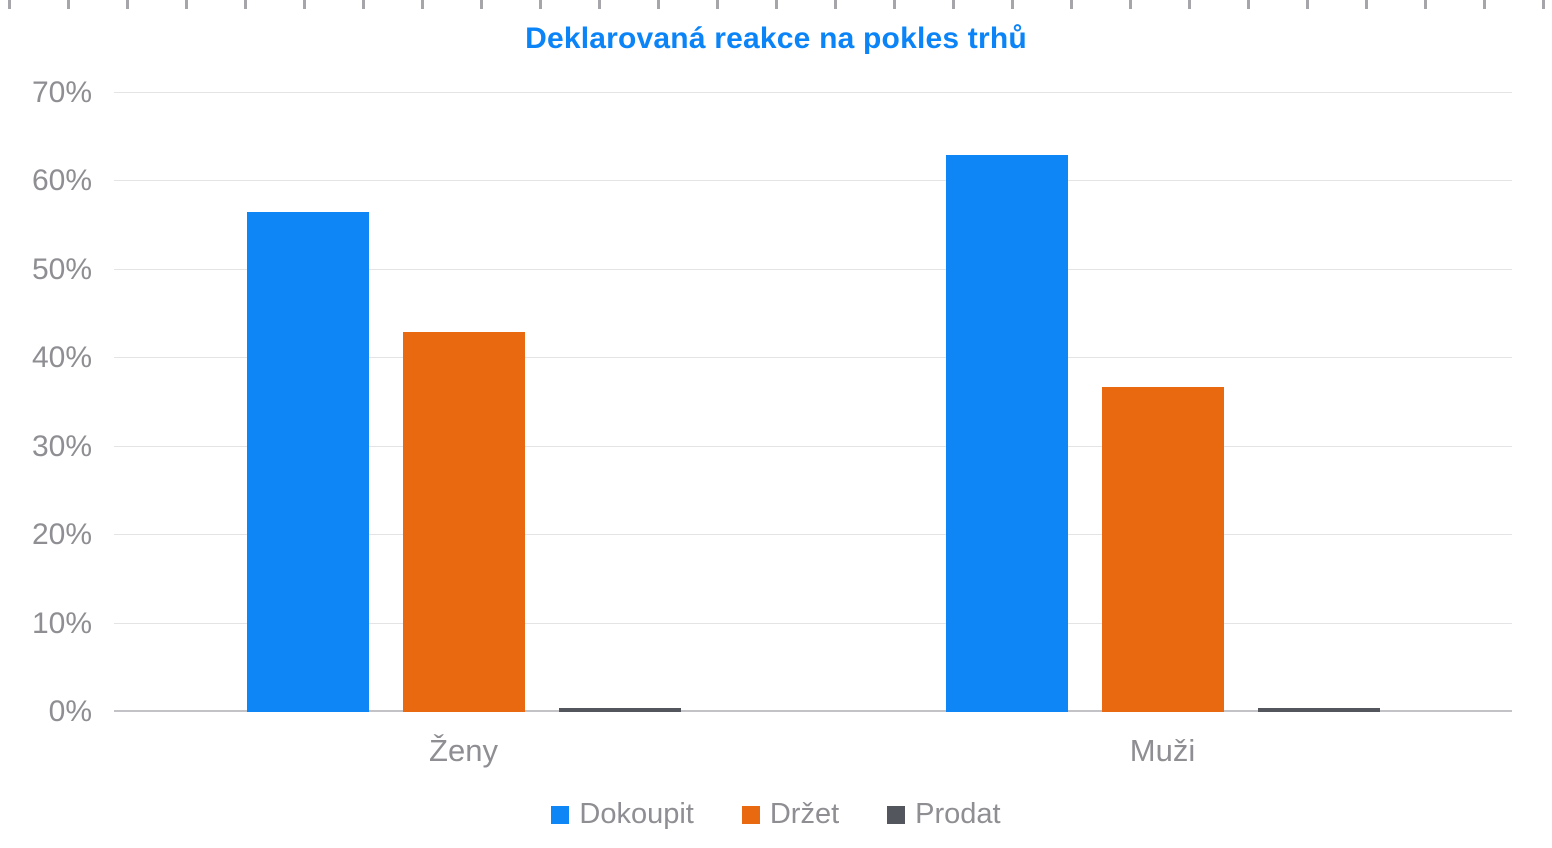 The height and width of the screenshot is (848, 1552). I want to click on chart-title: Deklarovaná reakce na pokles trhů, so click(776, 38).